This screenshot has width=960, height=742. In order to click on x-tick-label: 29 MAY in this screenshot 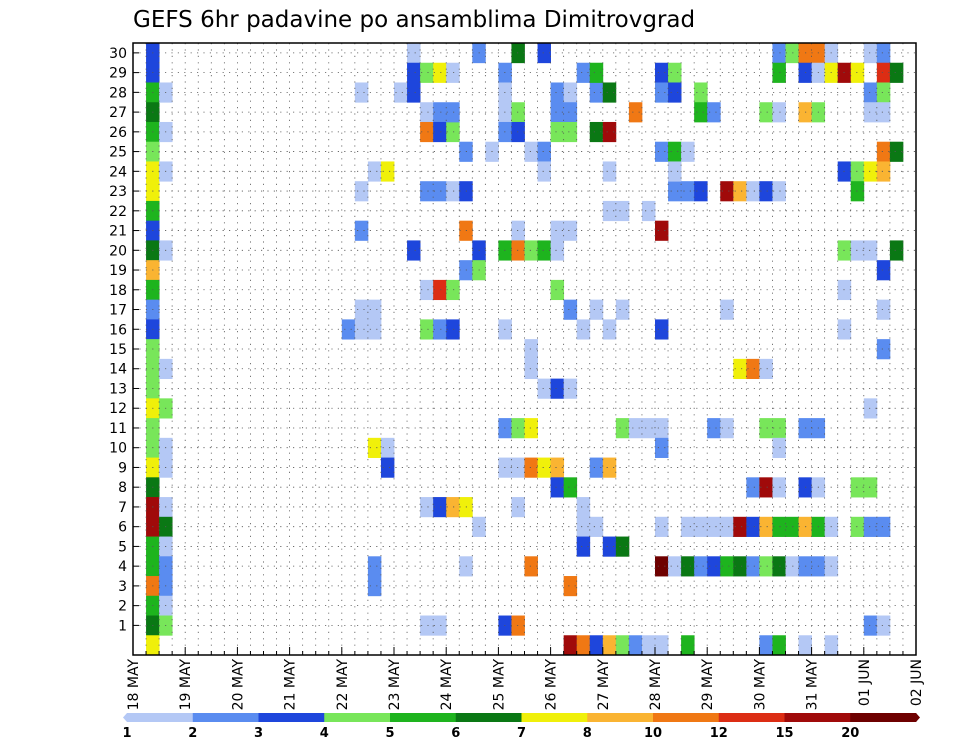, I will do `click(708, 685)`.